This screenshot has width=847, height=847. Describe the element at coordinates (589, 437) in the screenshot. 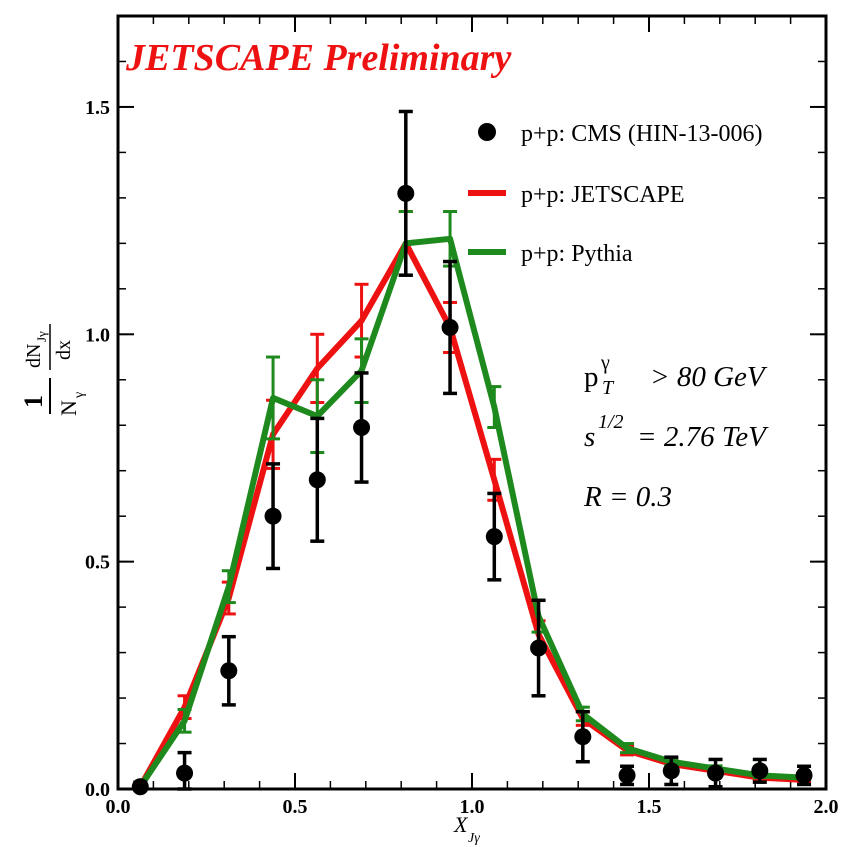

I see `annotation-s-main: s` at that location.